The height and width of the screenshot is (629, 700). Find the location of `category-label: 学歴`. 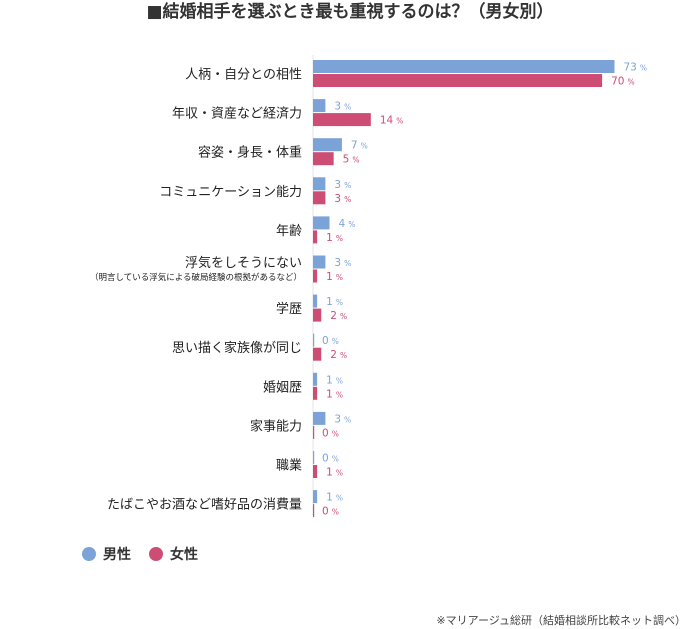

category-label: 学歴 is located at coordinates (289, 309).